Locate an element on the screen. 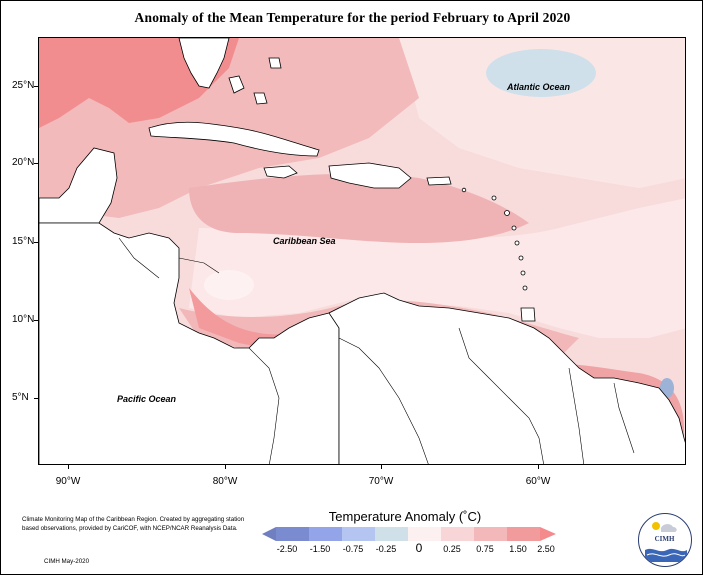 The image size is (705, 577). wave-line-icon is located at coordinates (666, 555).